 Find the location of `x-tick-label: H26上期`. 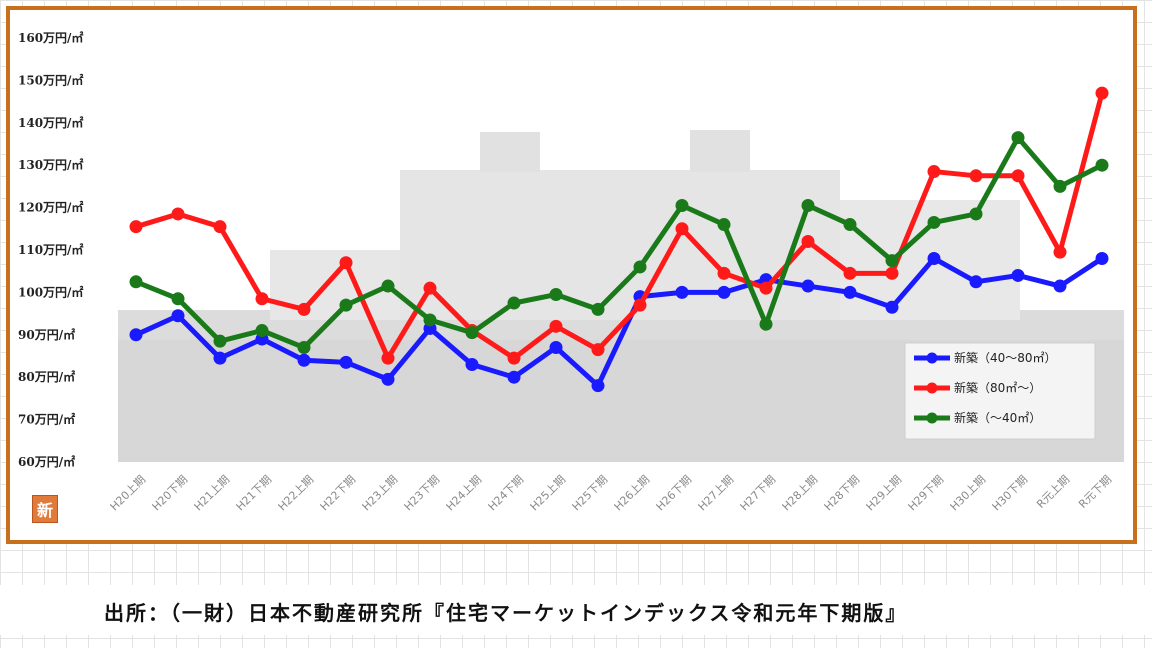

x-tick-label: H26上期 is located at coordinates (632, 493).